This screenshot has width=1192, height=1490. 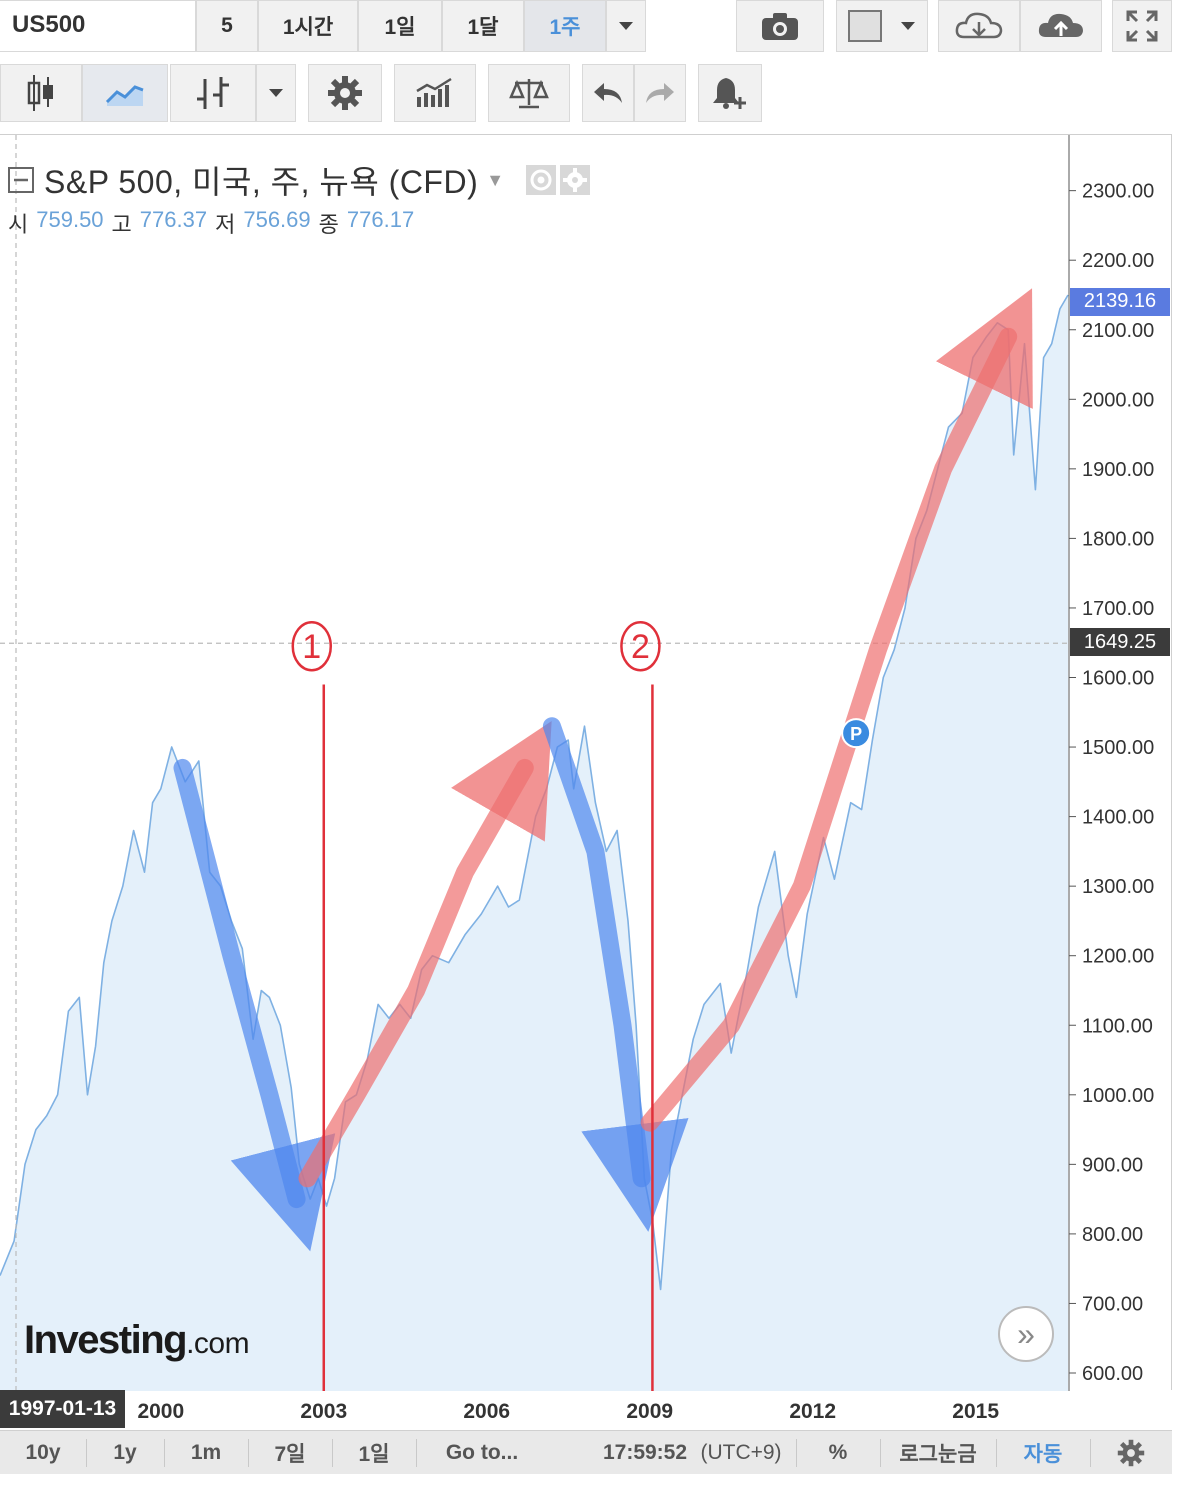 I want to click on y-tick-label: 1200.00, so click(x=1118, y=957).